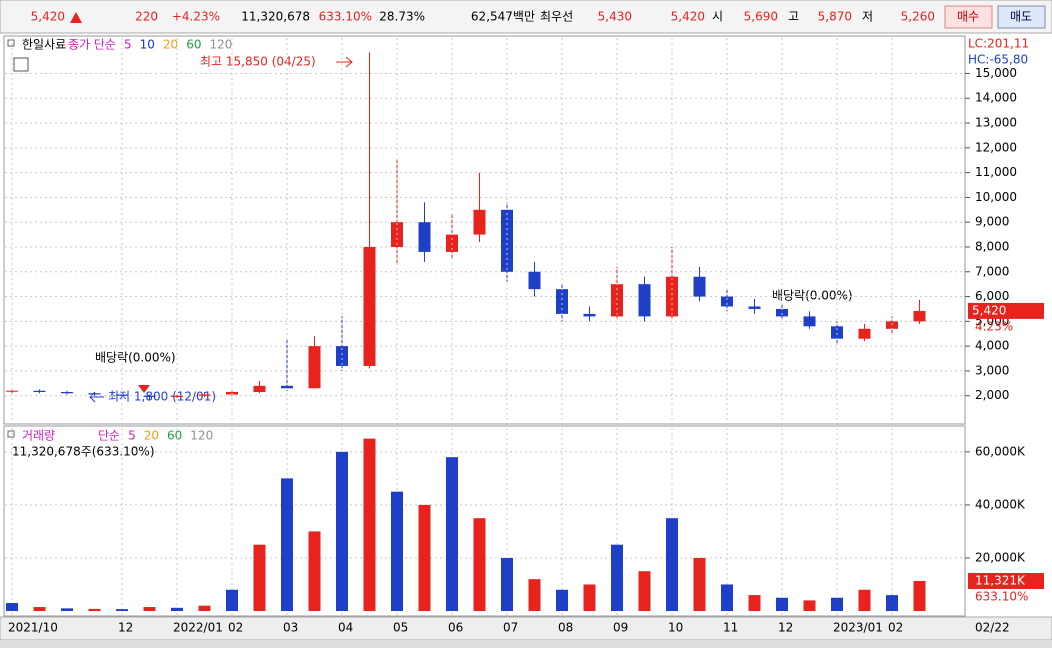  Describe the element at coordinates (992, 271) in the screenshot. I see `y-tick-label: 7,000` at that location.